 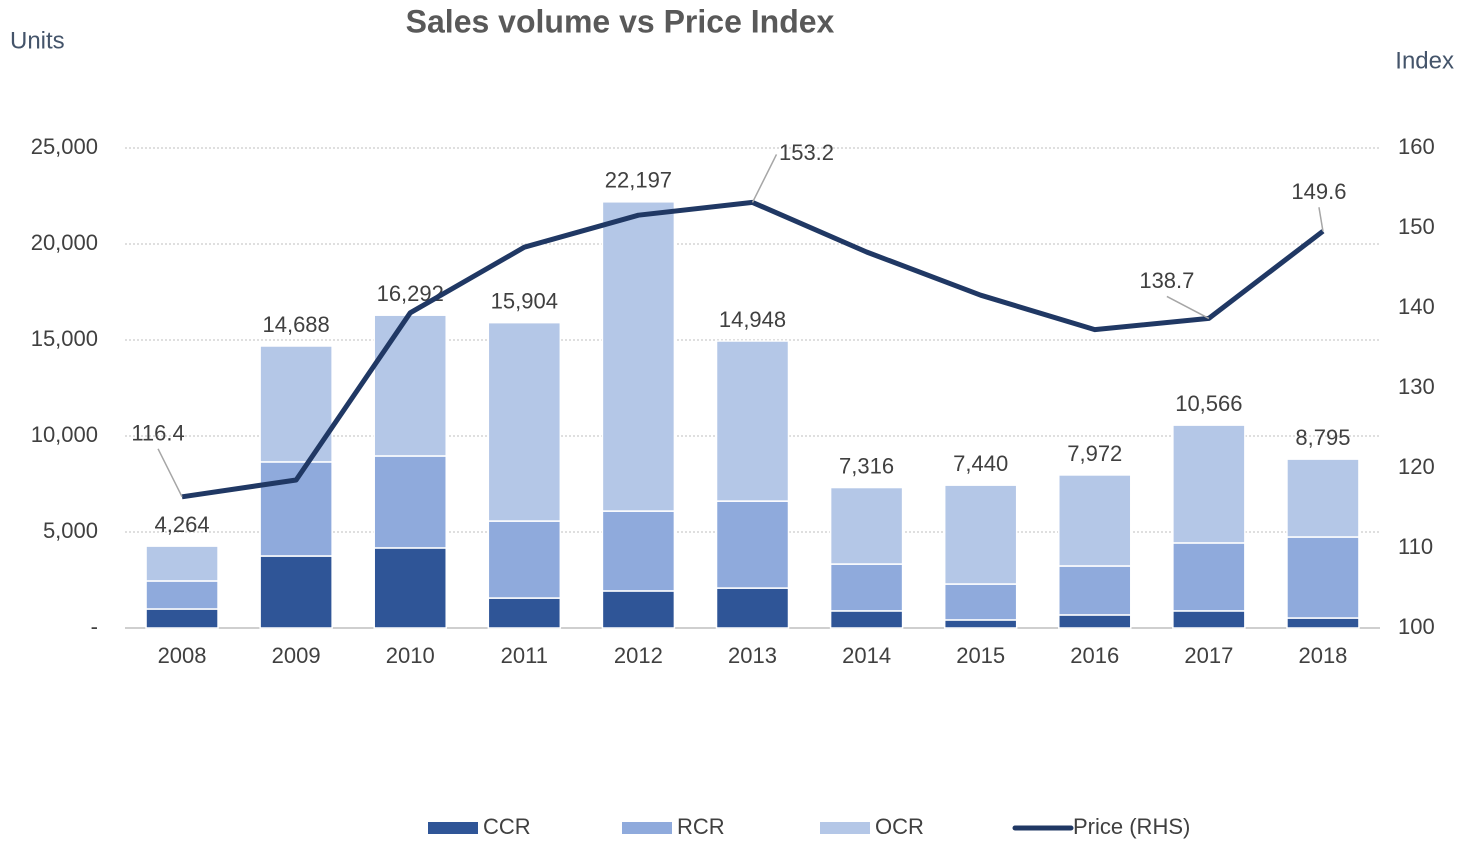 What do you see at coordinates (701, 826) in the screenshot?
I see `legend-label: RCR` at bounding box center [701, 826].